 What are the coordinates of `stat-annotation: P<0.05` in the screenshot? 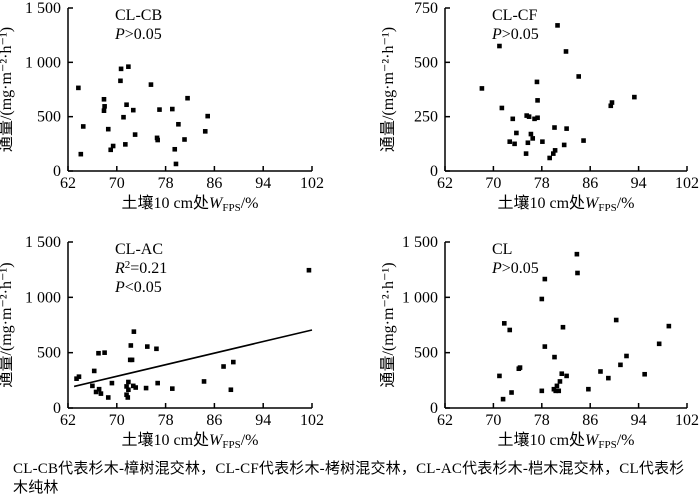 It's located at (138, 287).